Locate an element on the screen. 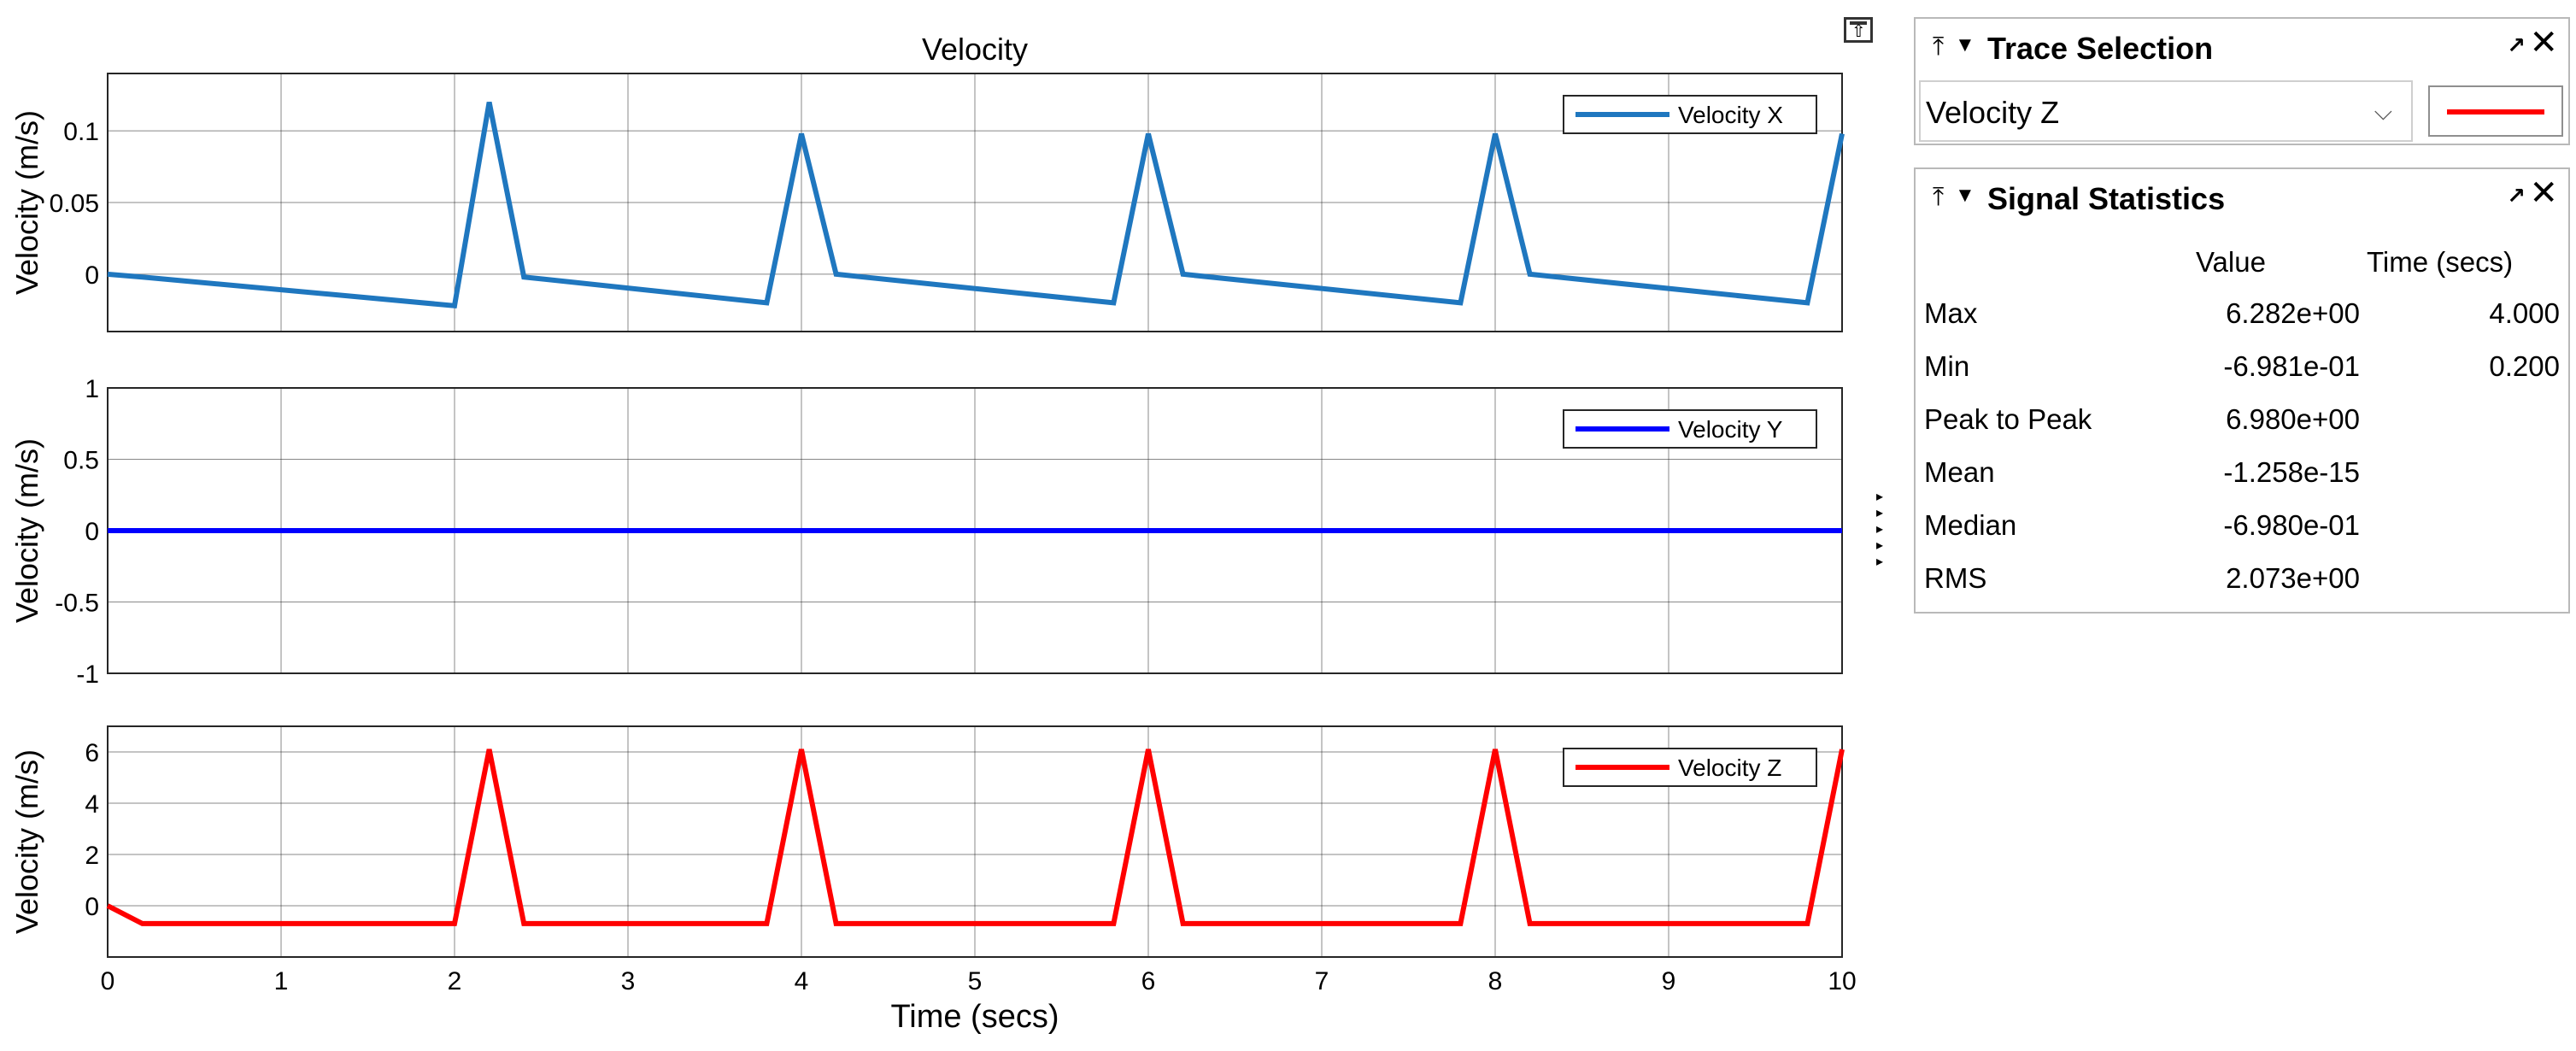 This screenshot has height=1051, width=2576. value-column-header: Value is located at coordinates (2231, 262).